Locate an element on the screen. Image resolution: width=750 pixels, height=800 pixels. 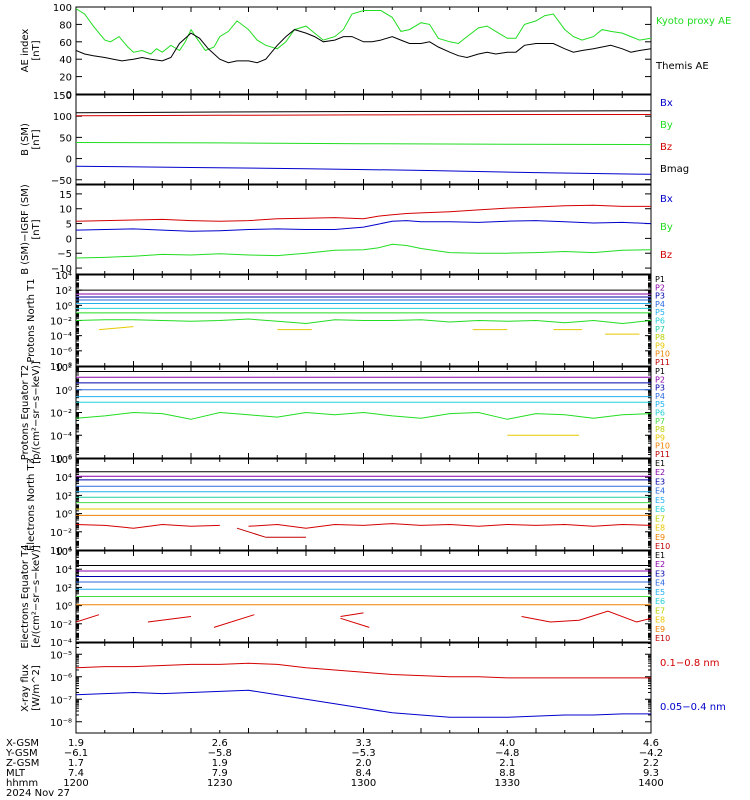
legend-entry: P9 is located at coordinates (660, 437).